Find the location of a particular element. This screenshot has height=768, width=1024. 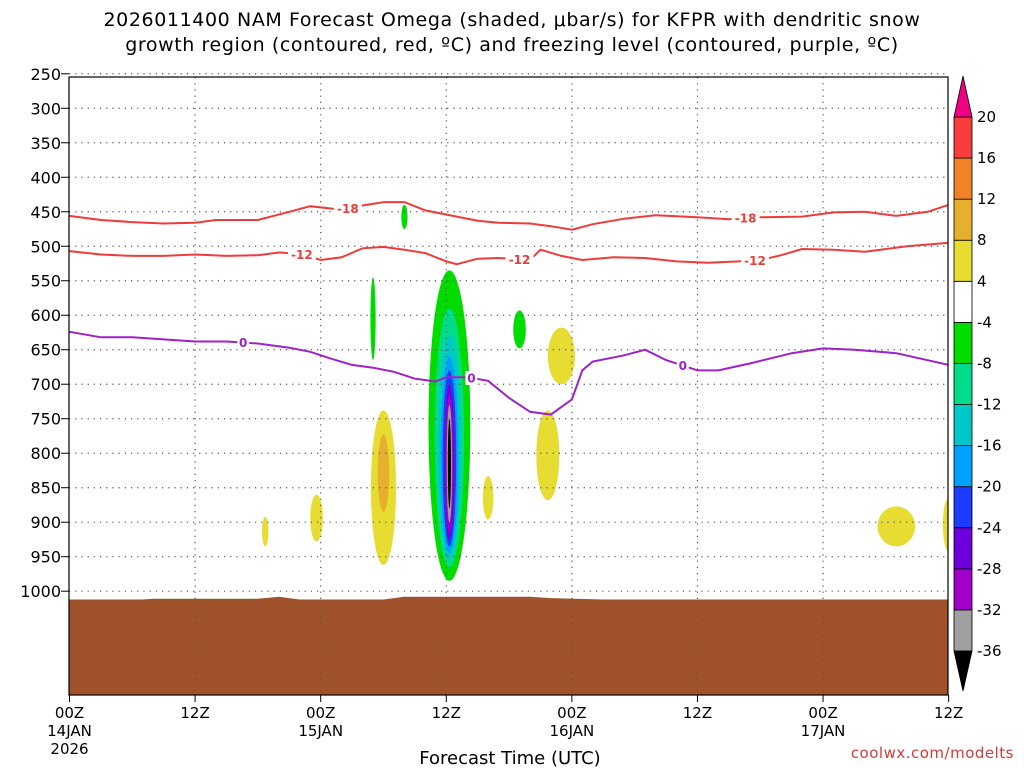

x-tick-label-4: 00Z is located at coordinates (571, 713).